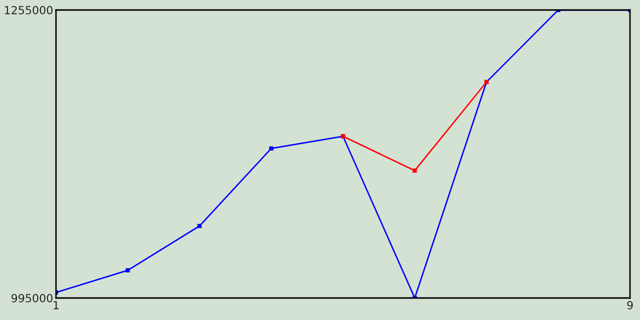 This screenshot has width=640, height=320. I want to click on y-tick-label: 995000, so click(32, 298).